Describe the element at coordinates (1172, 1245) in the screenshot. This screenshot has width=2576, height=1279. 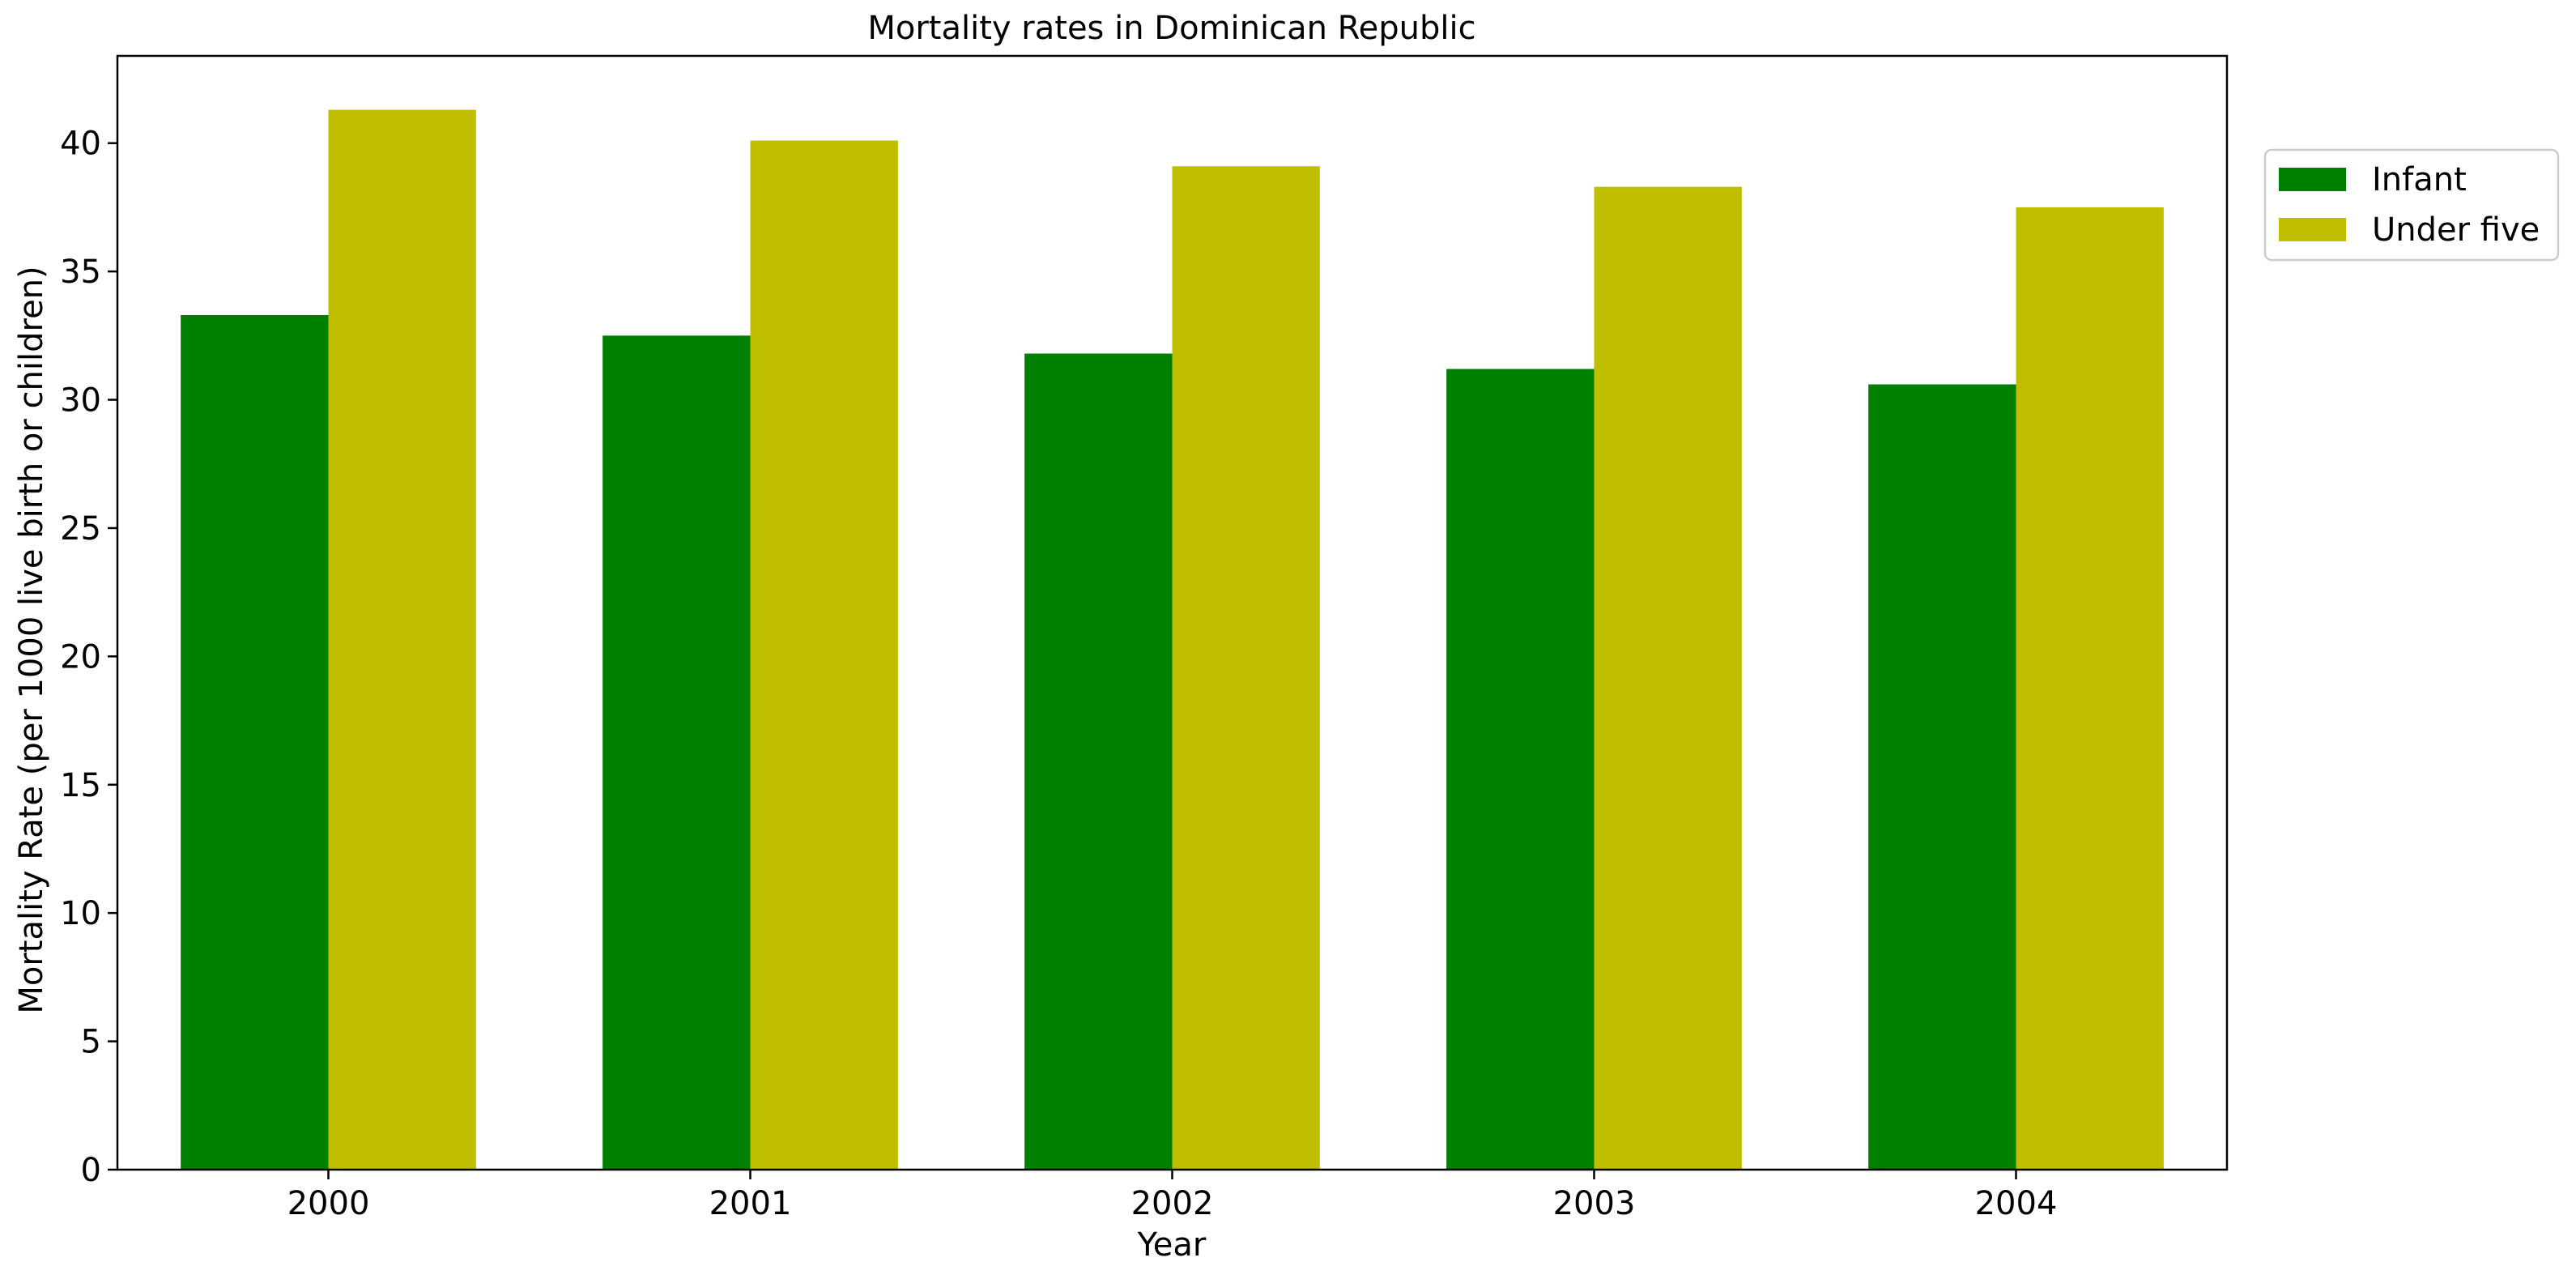
I see `x-axis-label: Year` at that location.